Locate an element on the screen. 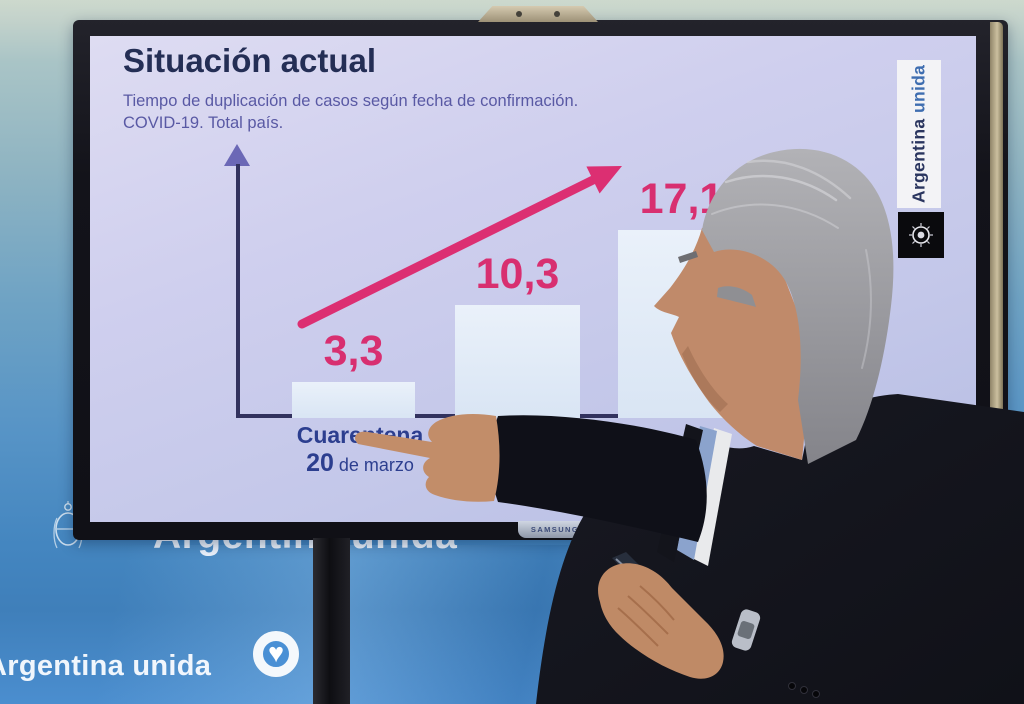  tv-brand-logo: SAMSUNG is located at coordinates (555, 529).